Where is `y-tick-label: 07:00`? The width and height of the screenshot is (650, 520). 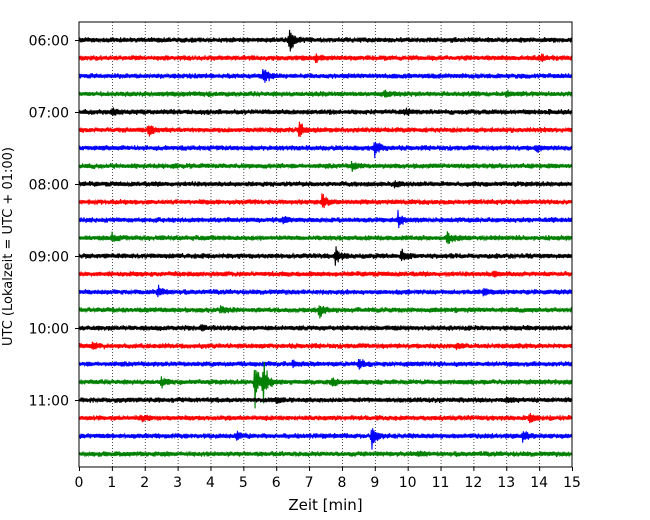
y-tick-label: 07:00 is located at coordinates (49, 114).